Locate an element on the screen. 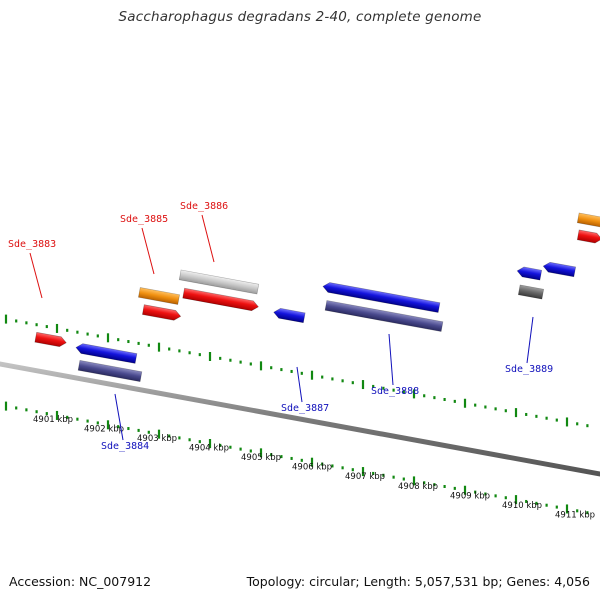  reverse-gene-label: Sde_3888 is located at coordinates (395, 391).